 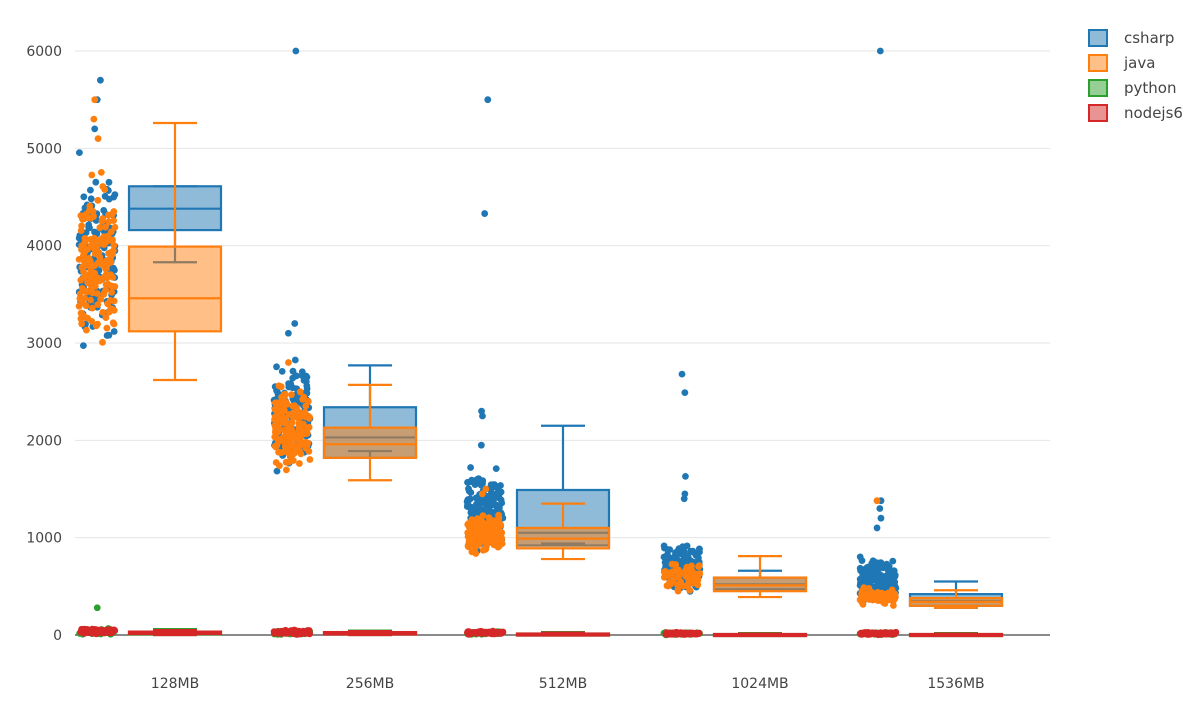 I want to click on nodejs6-box-1536MB, so click(x=956, y=635).